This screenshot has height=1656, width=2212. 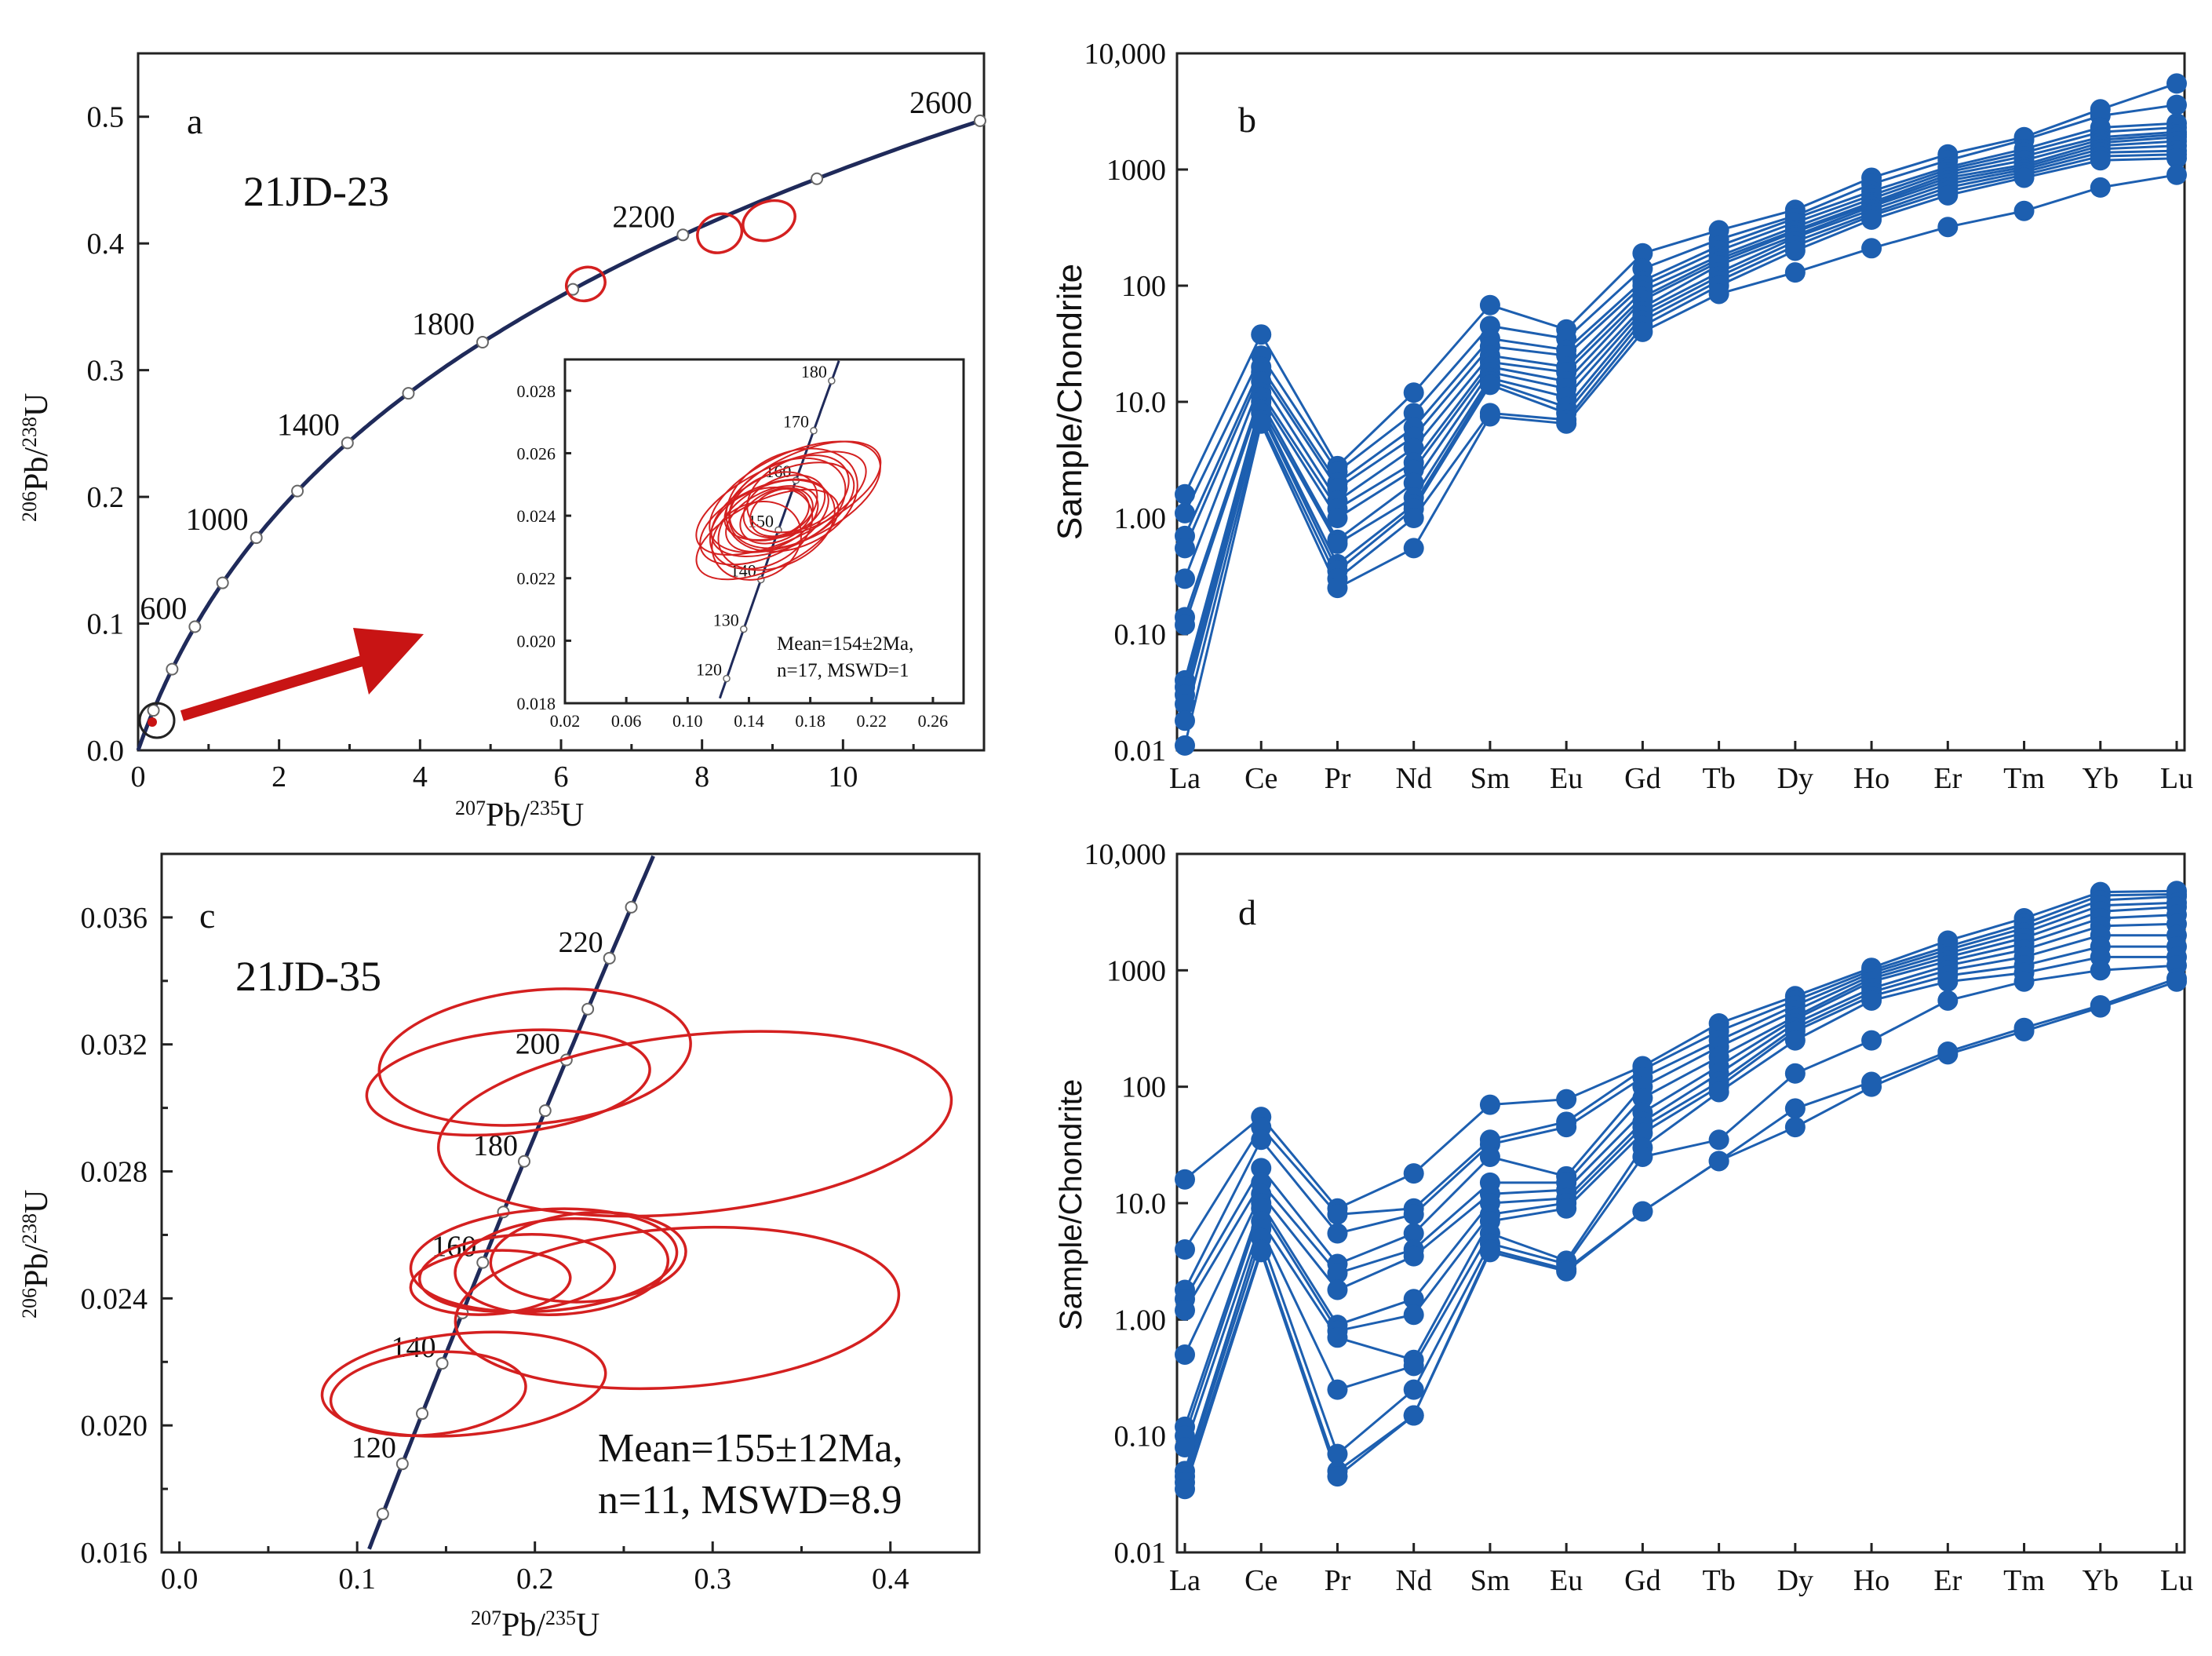 I want to click on panel-c-ellipses, so click(x=636, y=1212).